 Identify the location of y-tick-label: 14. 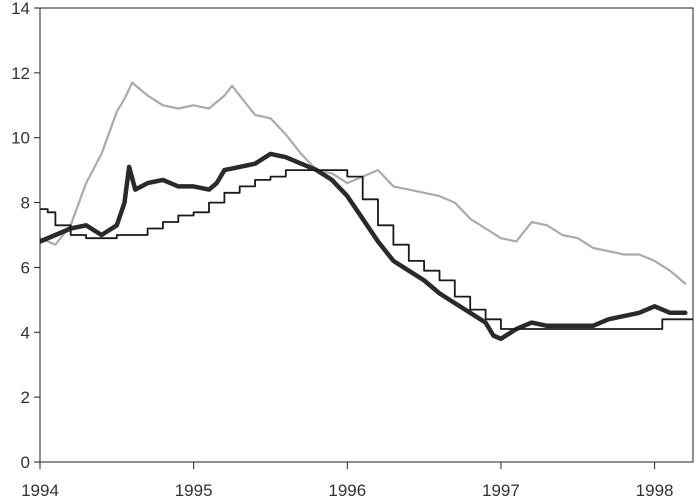
(20, 9).